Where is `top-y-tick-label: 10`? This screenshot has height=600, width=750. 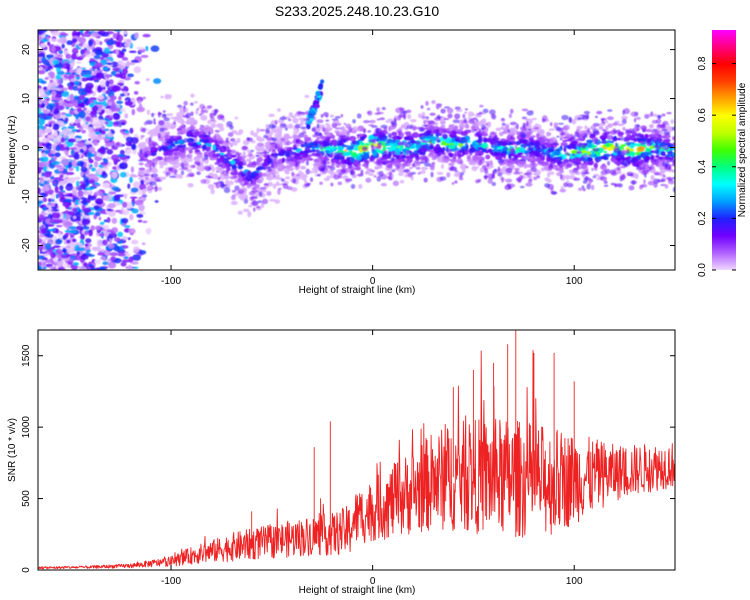
top-y-tick-label: 10 is located at coordinates (26, 99).